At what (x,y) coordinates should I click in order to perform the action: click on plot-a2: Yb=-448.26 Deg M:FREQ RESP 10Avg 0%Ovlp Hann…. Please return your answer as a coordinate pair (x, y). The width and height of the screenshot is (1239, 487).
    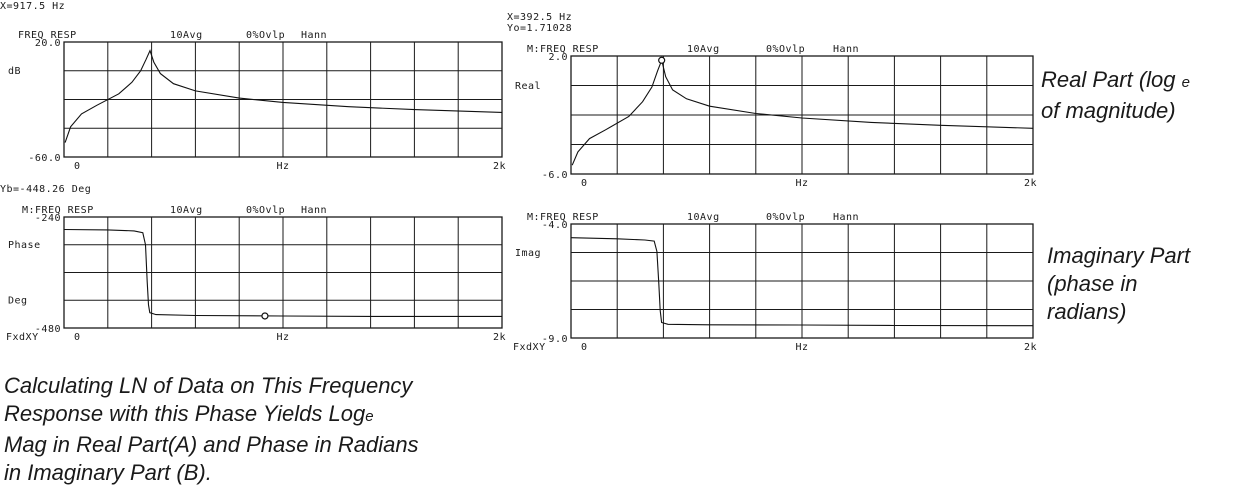
    Looking at the image, I should click on (253, 263).